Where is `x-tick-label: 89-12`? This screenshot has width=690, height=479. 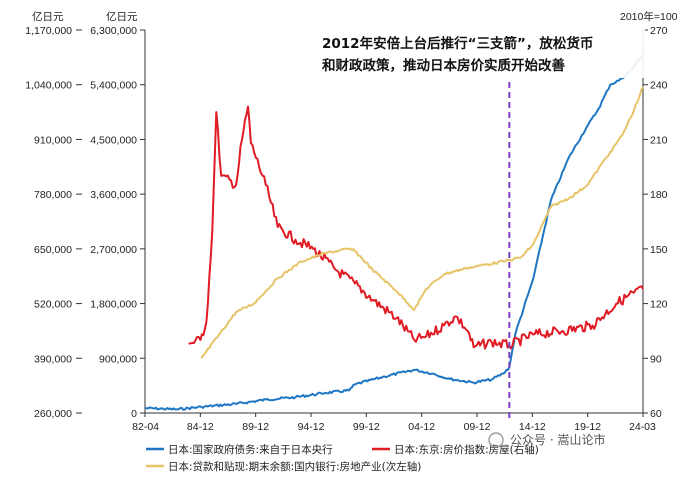
x-tick-label: 89-12 is located at coordinates (255, 427).